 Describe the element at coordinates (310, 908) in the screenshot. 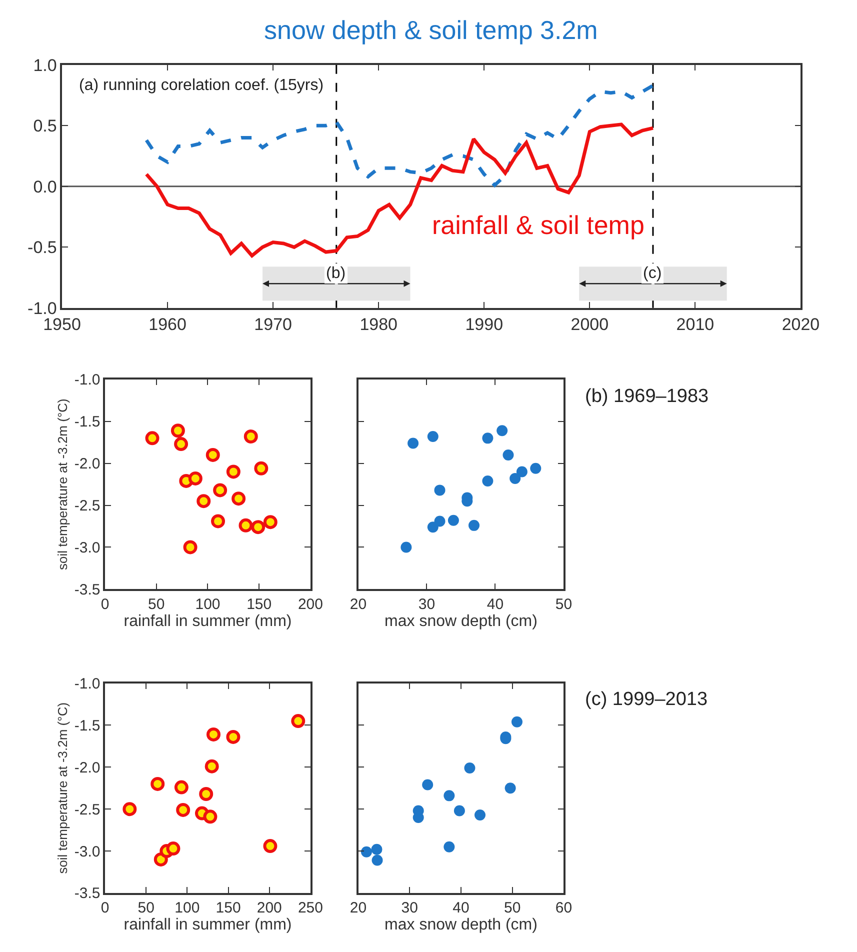

I see `x-tick-label: 250` at that location.